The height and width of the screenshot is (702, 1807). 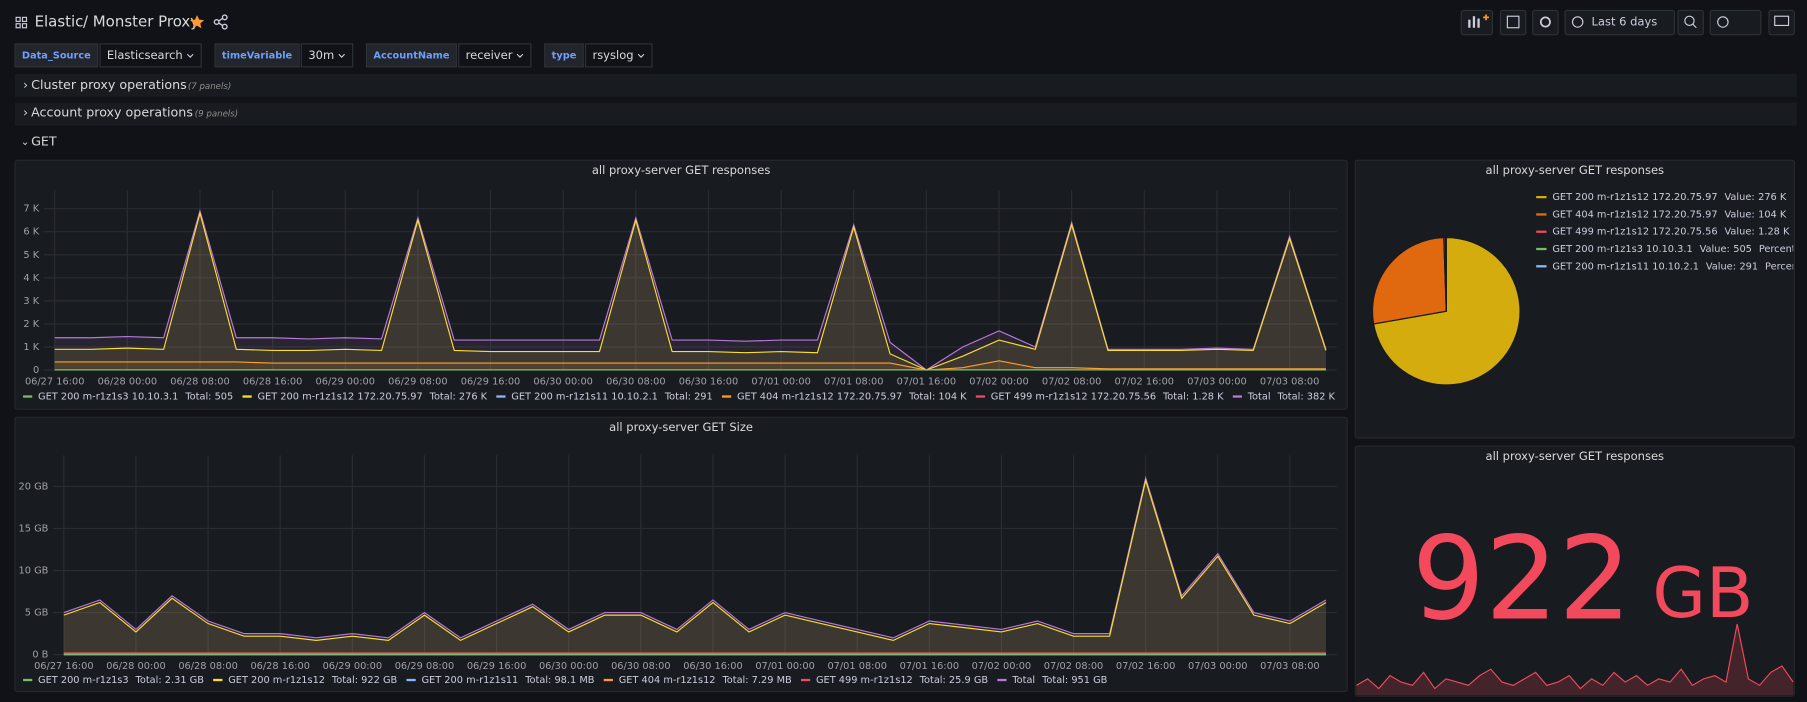 What do you see at coordinates (667, 680) in the screenshot?
I see `legend-label: GET 404 m-r1z1s12` at bounding box center [667, 680].